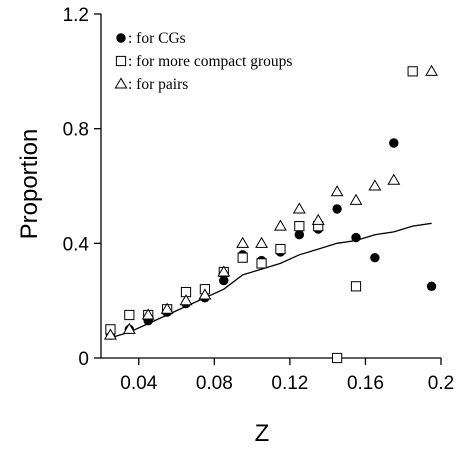 The width and height of the screenshot is (464, 450). What do you see at coordinates (76, 244) in the screenshot?
I see `y-tick-label: 0.4` at bounding box center [76, 244].